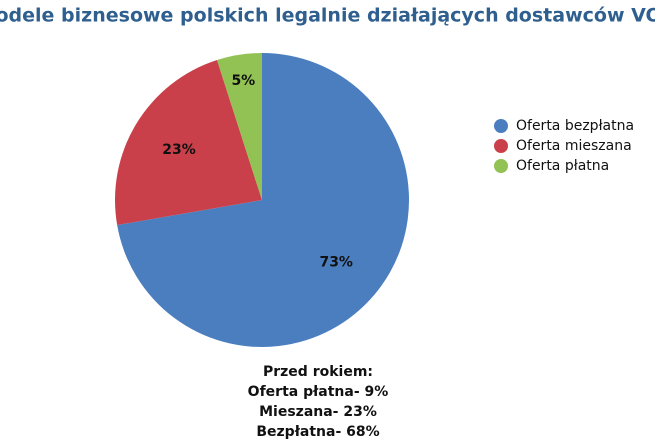 The image size is (655, 445). Describe the element at coordinates (562, 166) in the screenshot. I see `legend-label: Oferta płatna` at that location.